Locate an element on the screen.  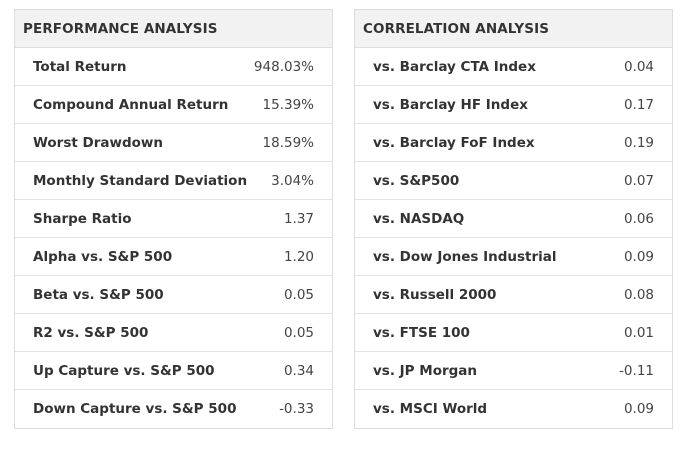
metric-label: Monthly Standard Deviation is located at coordinates (140, 180).